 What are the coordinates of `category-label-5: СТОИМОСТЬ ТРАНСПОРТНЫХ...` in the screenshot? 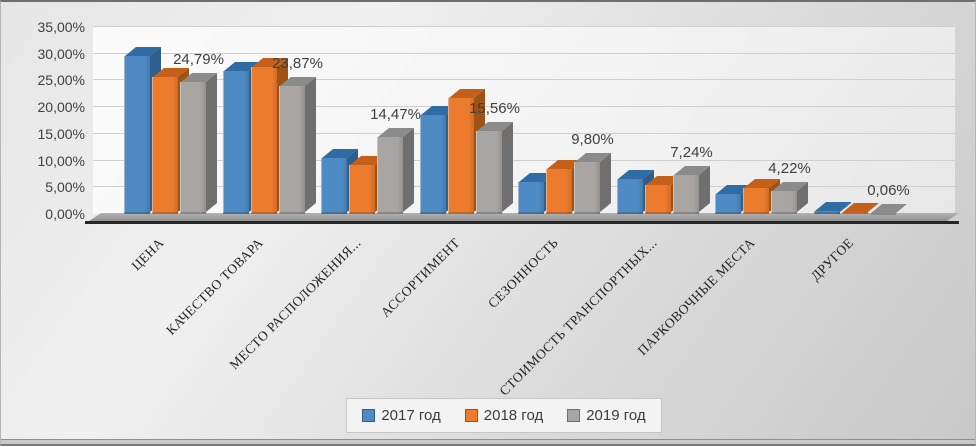 It's located at (578, 317).